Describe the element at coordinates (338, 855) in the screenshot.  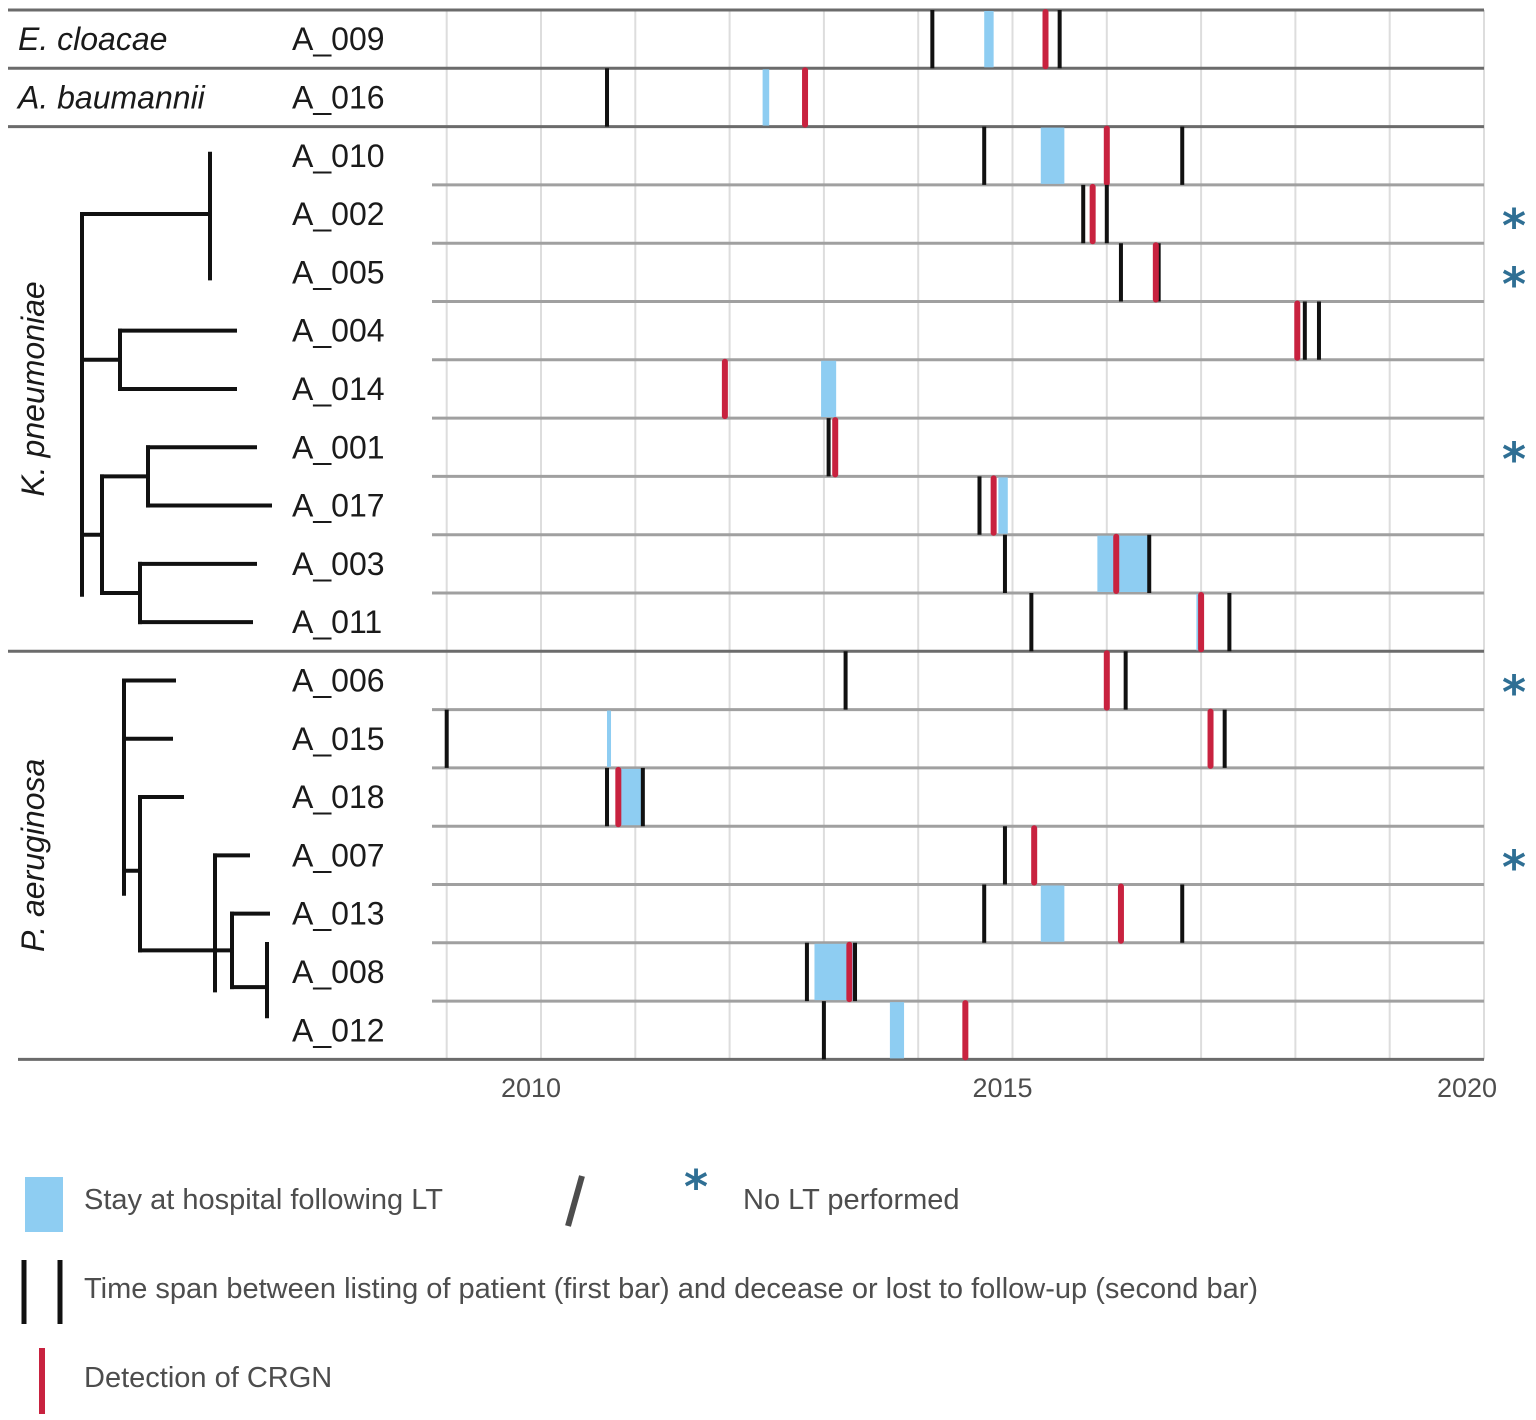
I see `patient-label: A_007` at that location.